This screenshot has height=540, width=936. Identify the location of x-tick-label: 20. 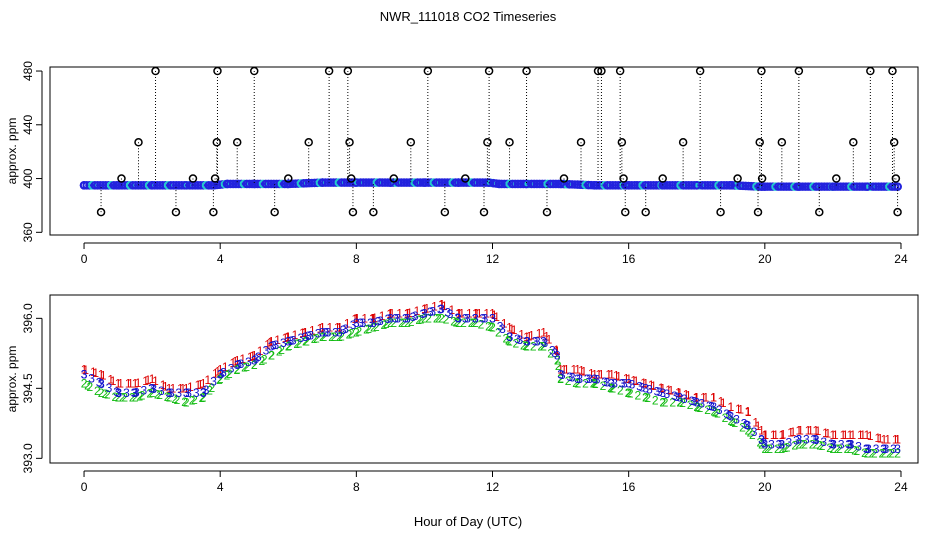
(765, 487).